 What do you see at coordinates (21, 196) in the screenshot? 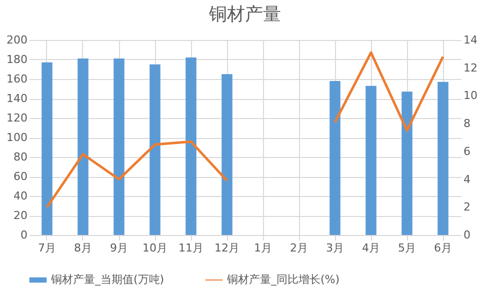
I see `y-tick-label: 40` at bounding box center [21, 196].